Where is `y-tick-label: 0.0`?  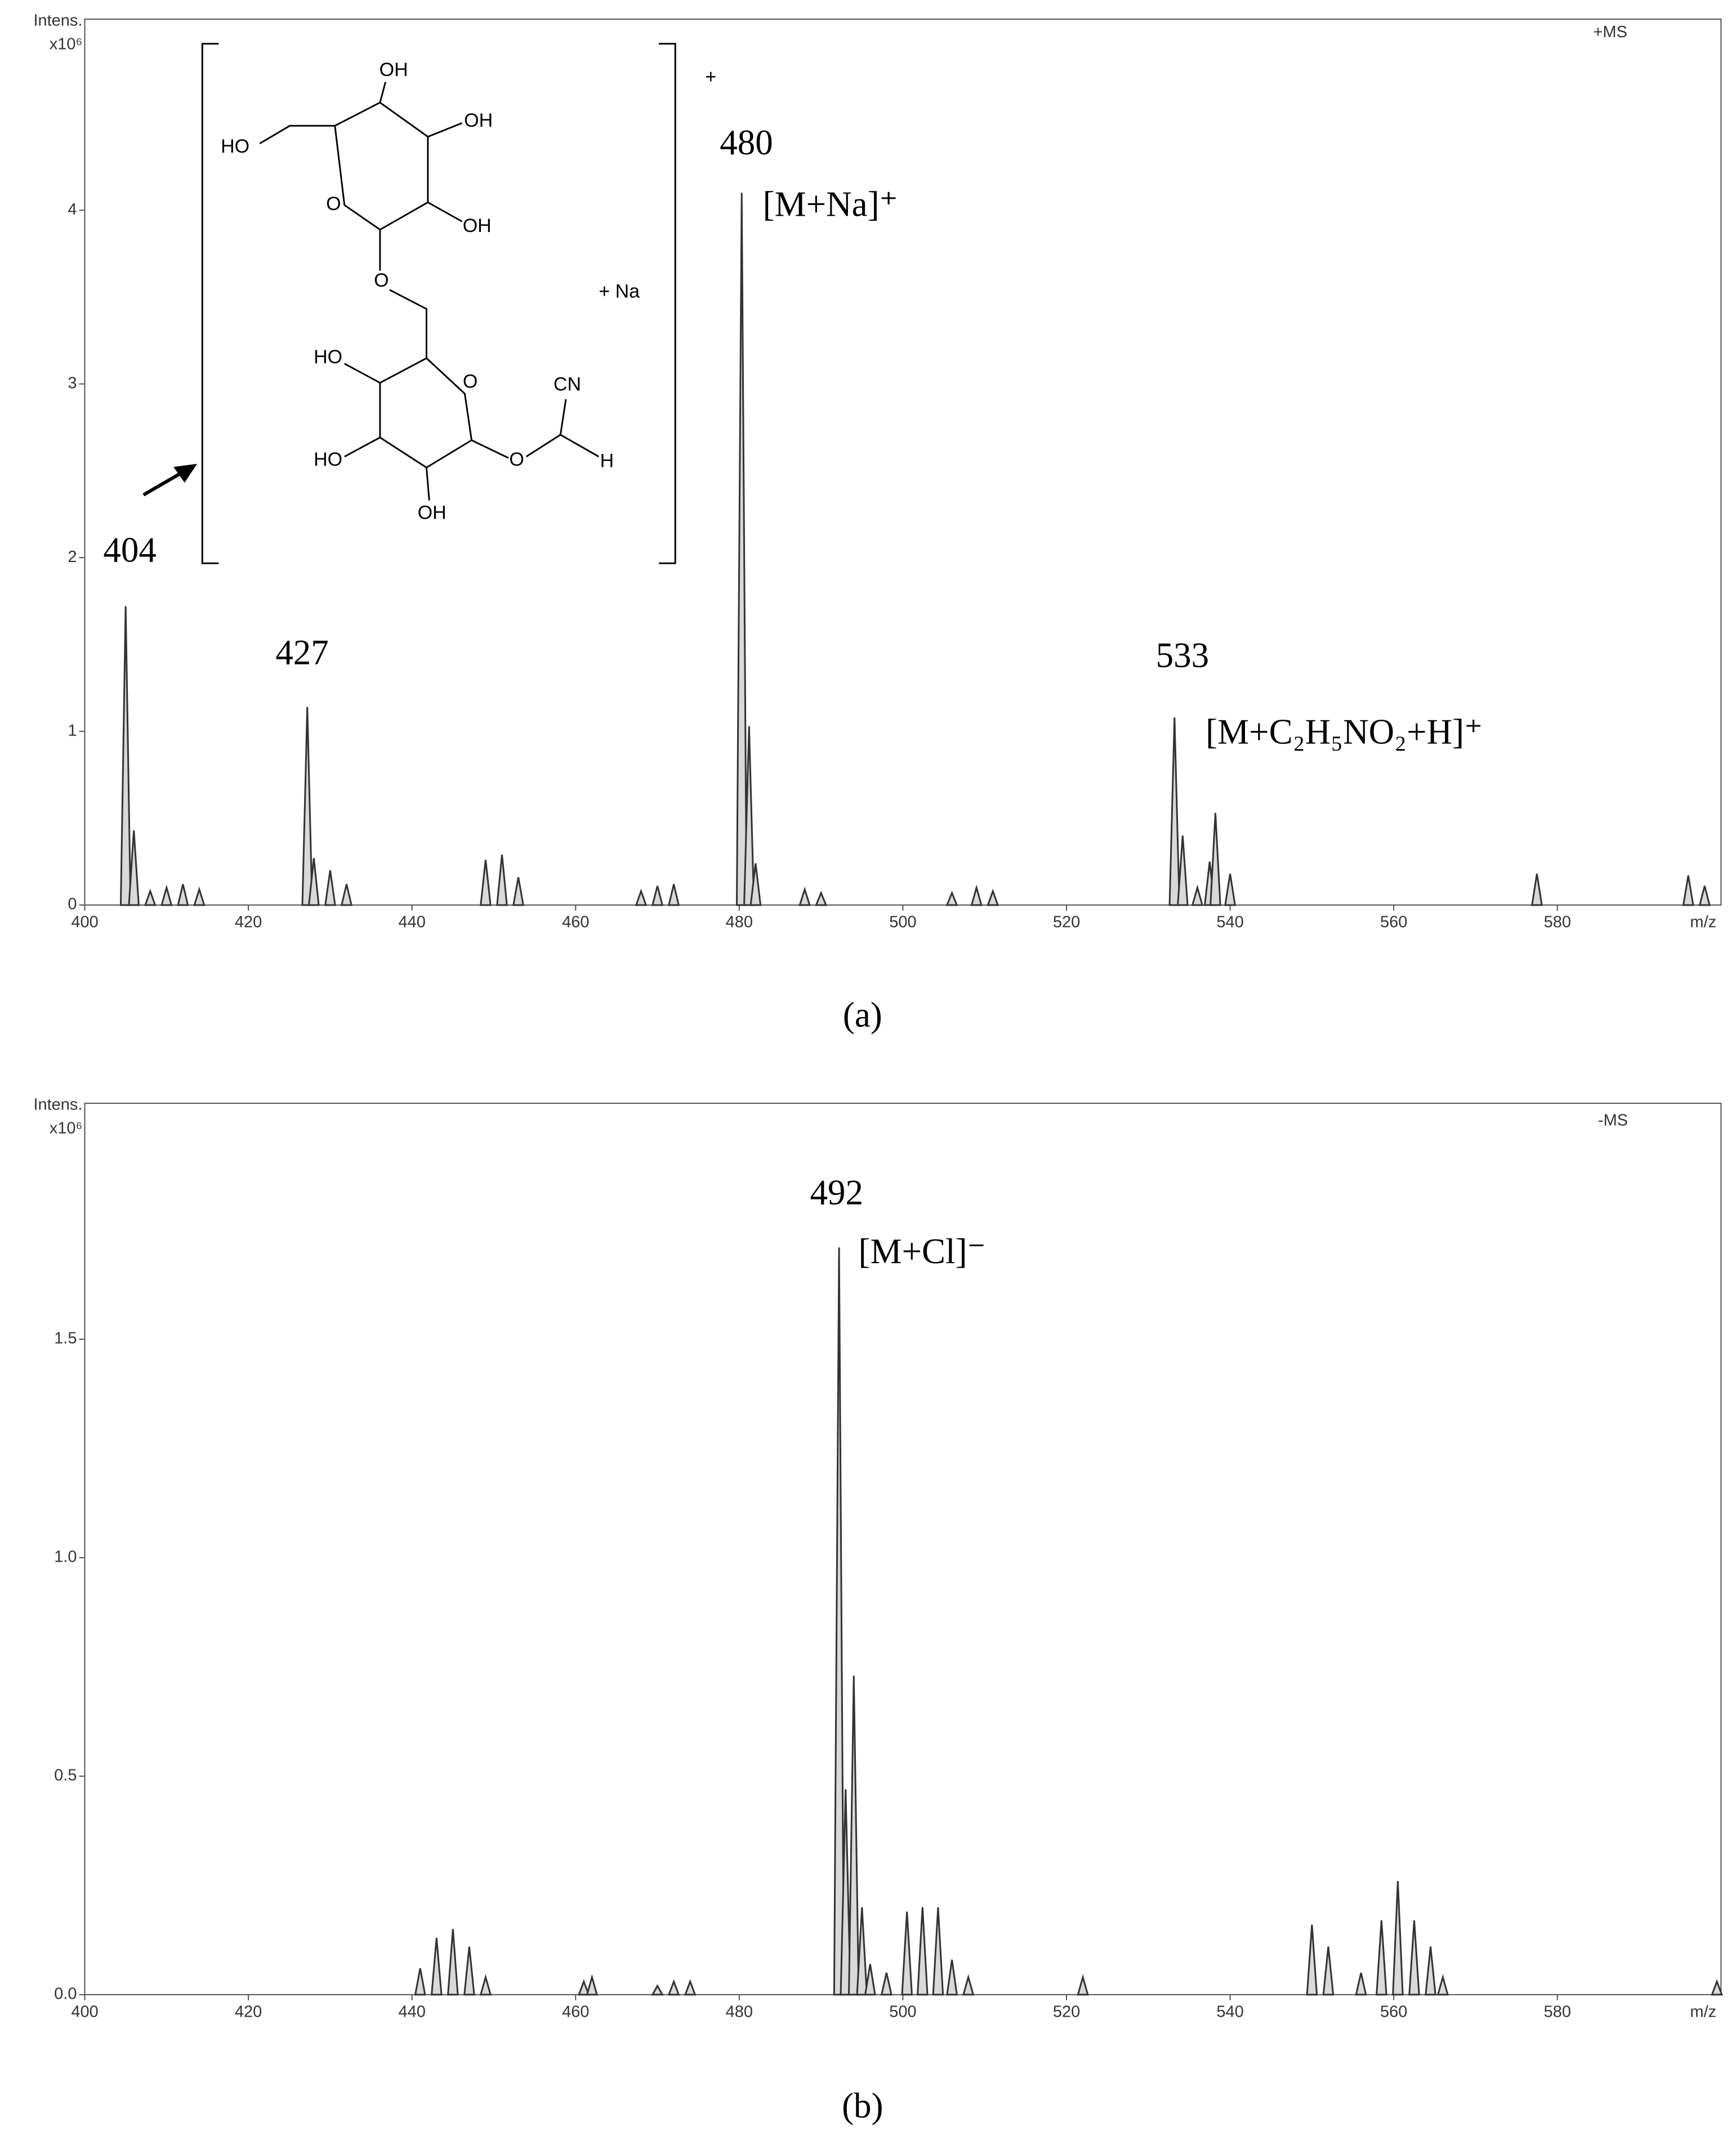 y-tick-label: 0.0 is located at coordinates (65, 1994).